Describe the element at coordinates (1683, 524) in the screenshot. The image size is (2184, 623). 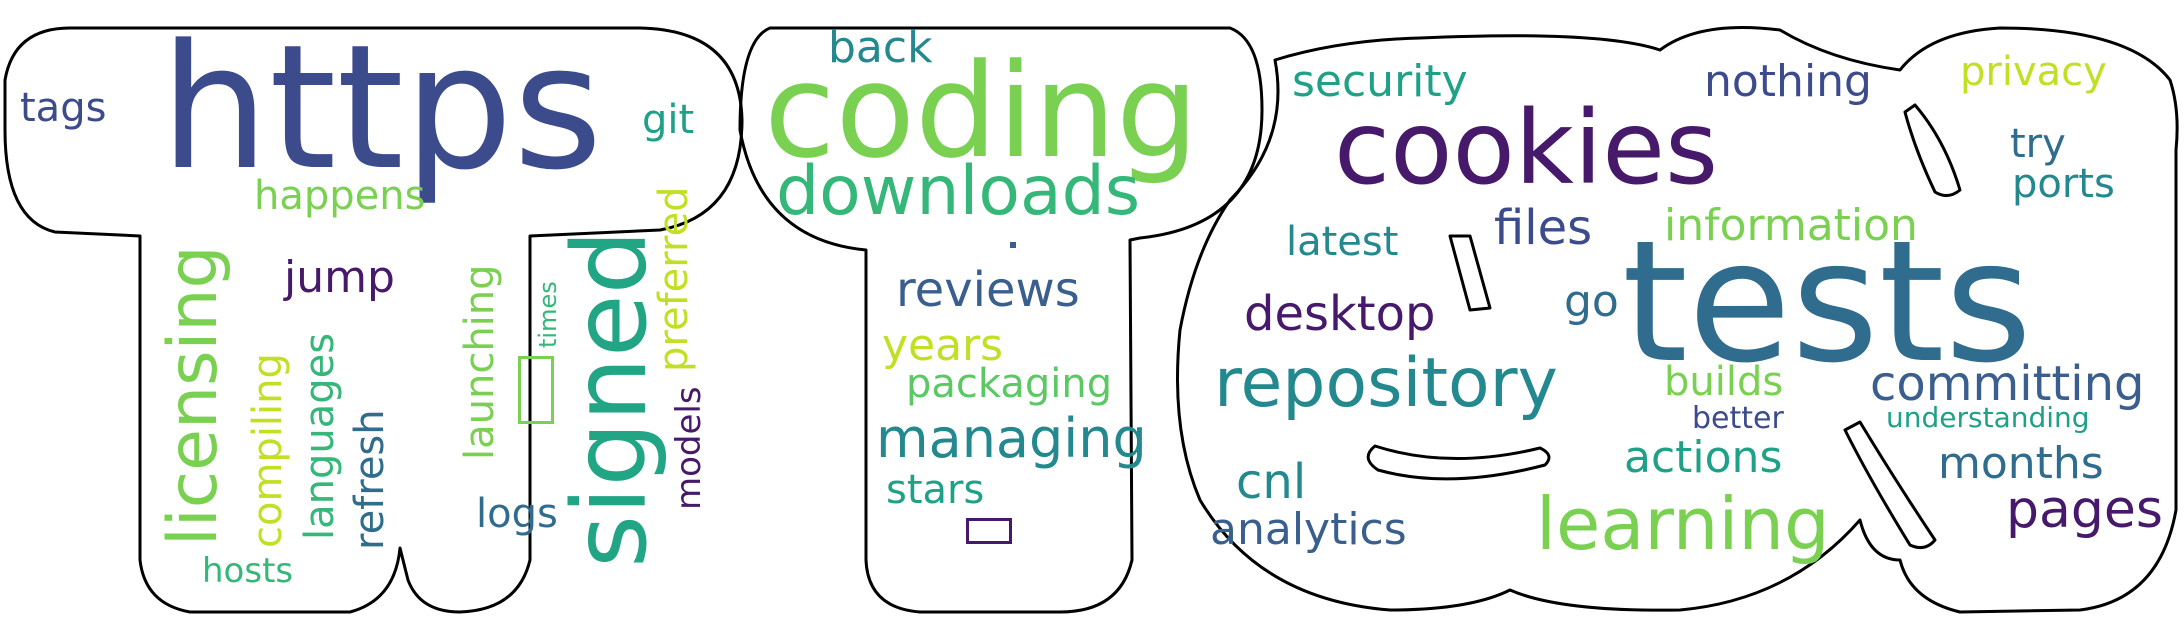
I see `word-learning: learning` at that location.